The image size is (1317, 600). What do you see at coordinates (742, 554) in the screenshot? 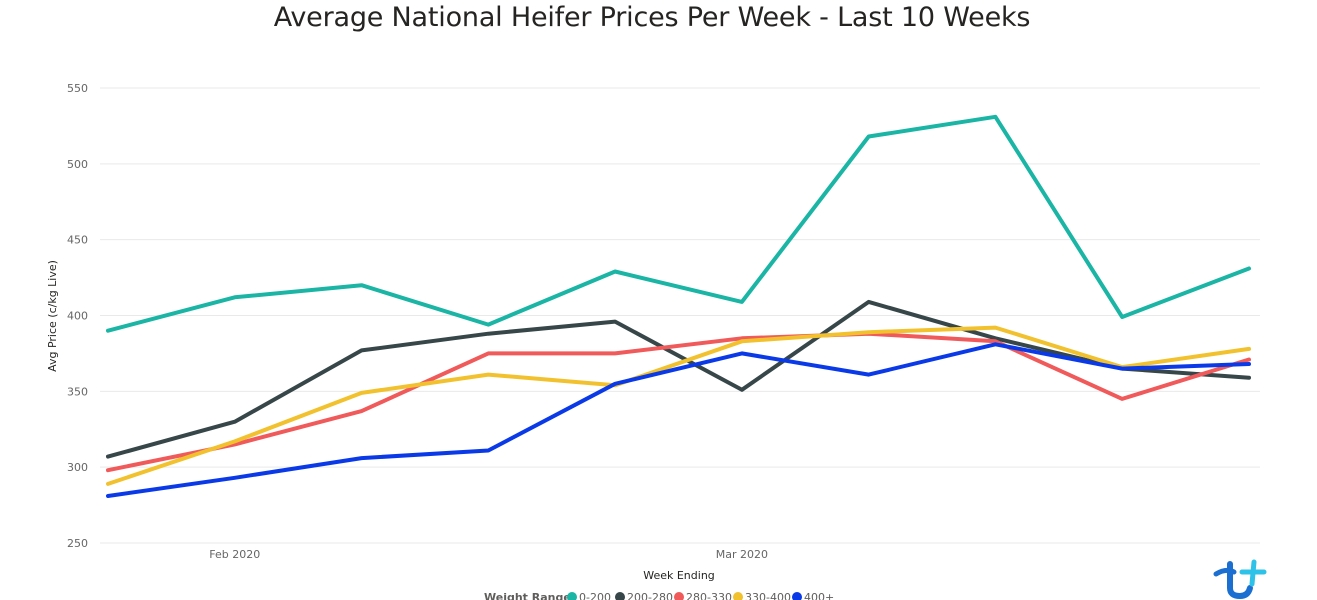
I see `x-tick-label: Mar 2020` at bounding box center [742, 554].